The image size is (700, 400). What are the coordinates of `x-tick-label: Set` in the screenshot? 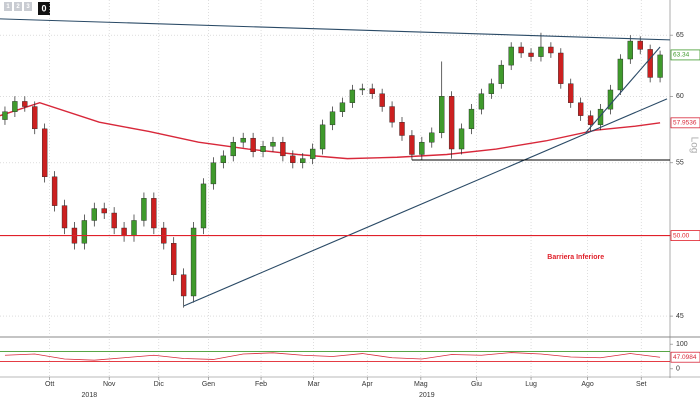 It's located at (641, 384).